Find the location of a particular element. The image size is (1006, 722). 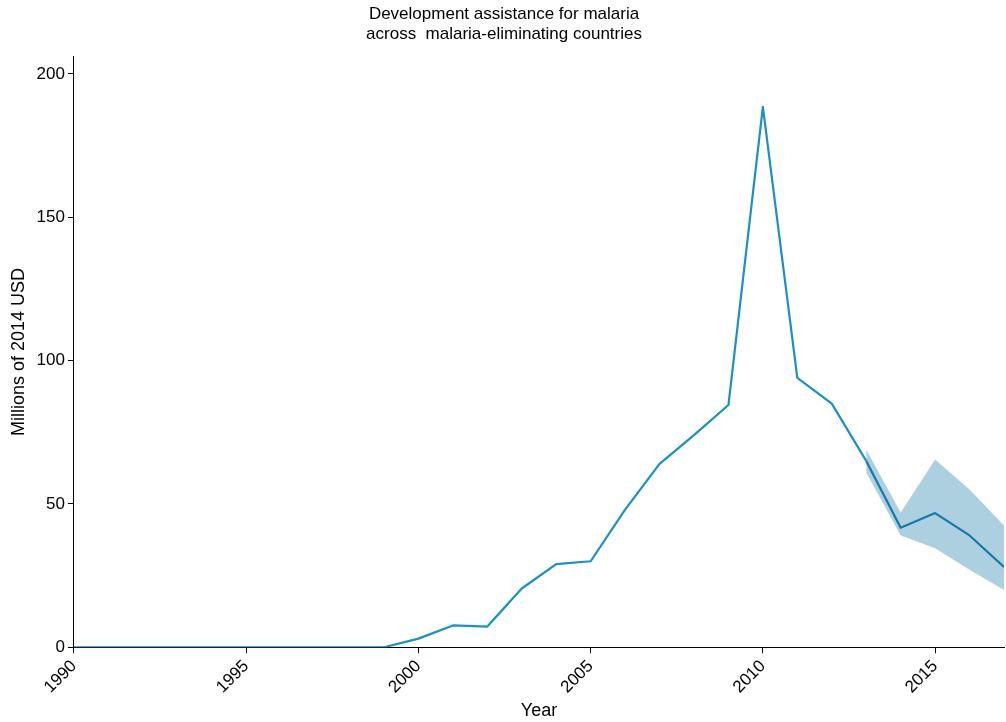

y-tick-label: 100 is located at coordinates (50, 360).